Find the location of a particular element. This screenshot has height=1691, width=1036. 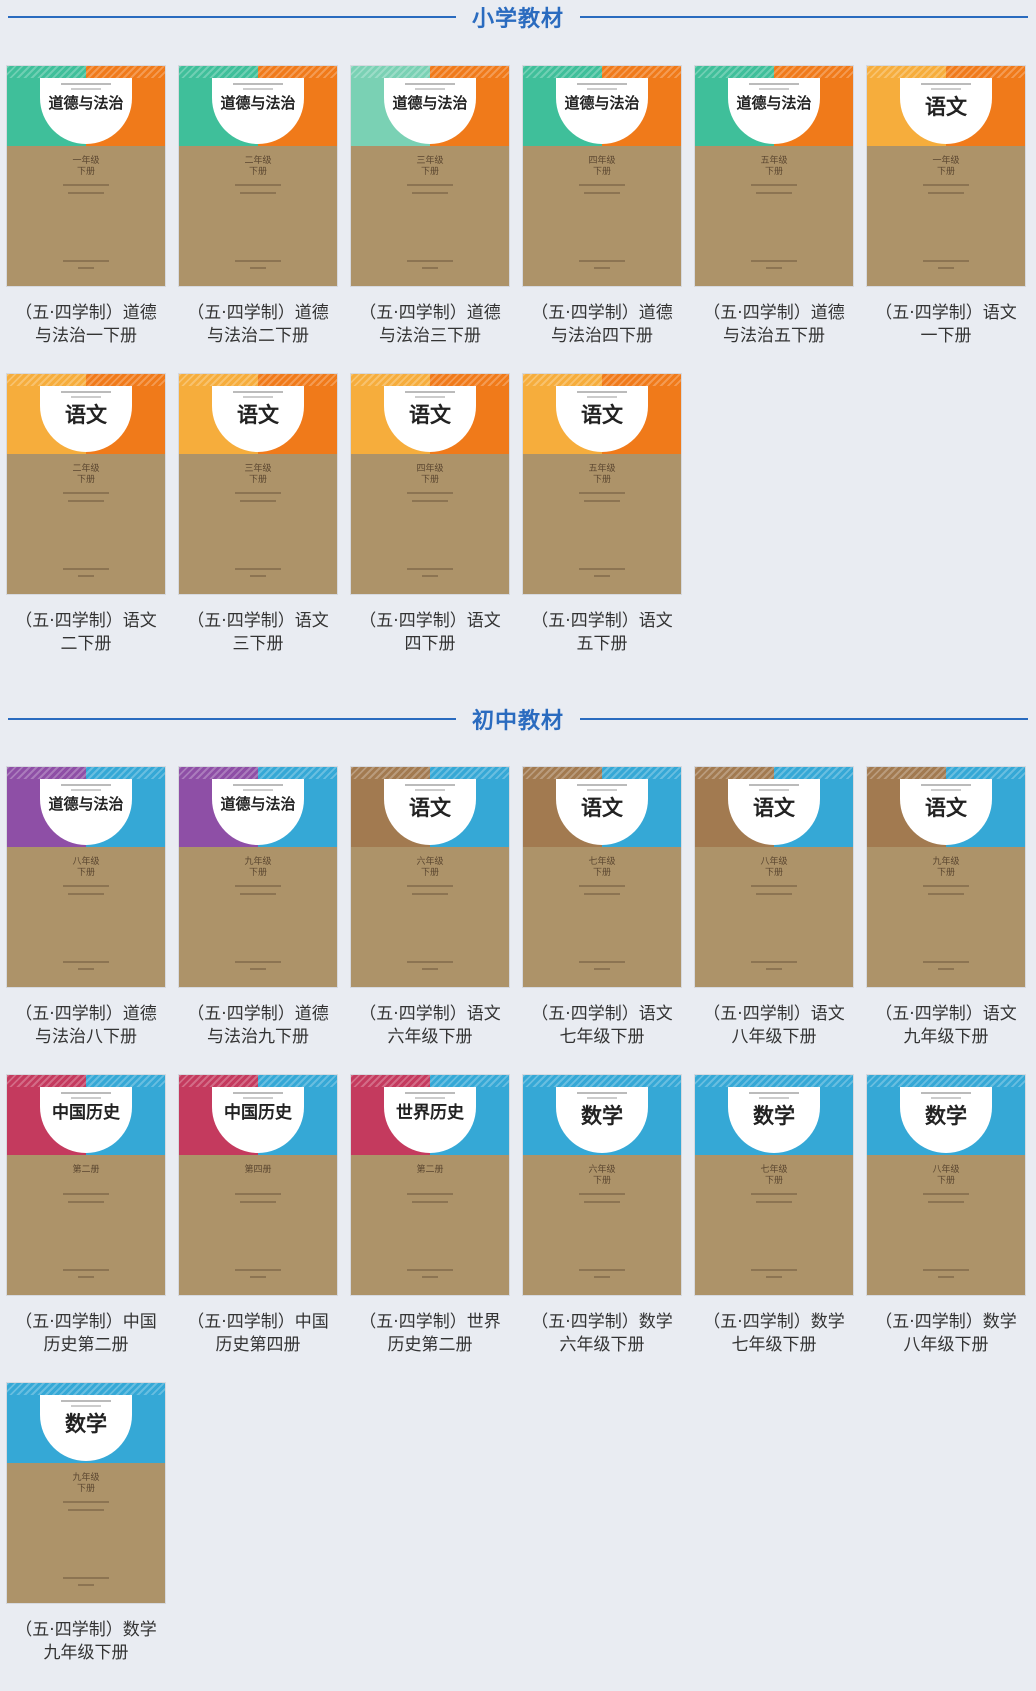

book-card: 道德与法治 二年级 下册 （五·四学制）道德与法治二下册 is located at coordinates (258, 220).